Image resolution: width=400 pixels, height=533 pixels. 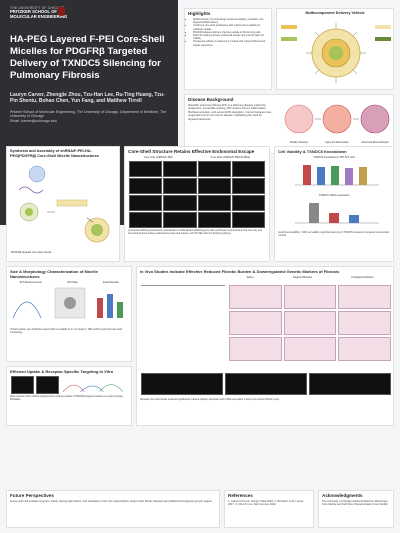 I want to click on panel-label: NTA Data, so click(x=72, y=282).